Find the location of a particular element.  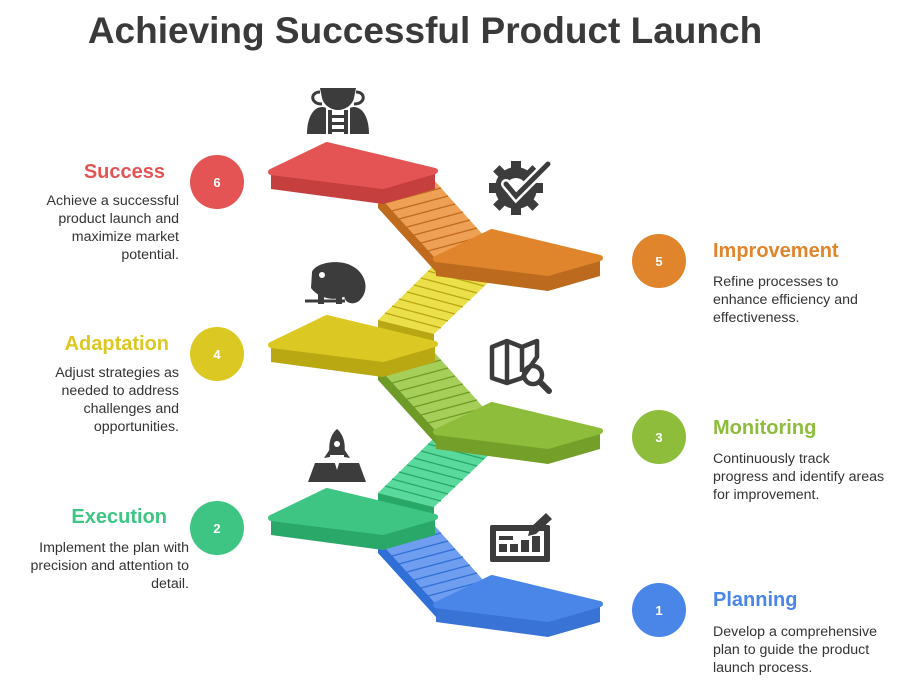

step-badge-1: 1 is located at coordinates (659, 610).